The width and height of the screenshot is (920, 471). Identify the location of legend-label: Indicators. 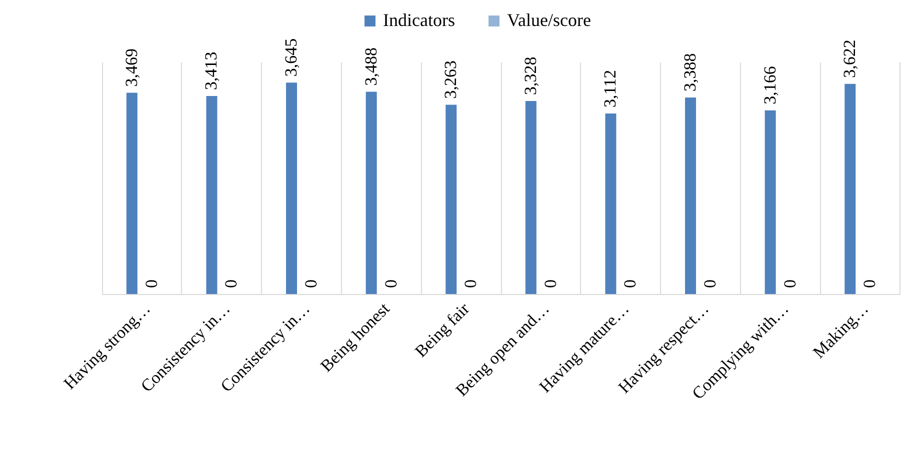
(419, 20).